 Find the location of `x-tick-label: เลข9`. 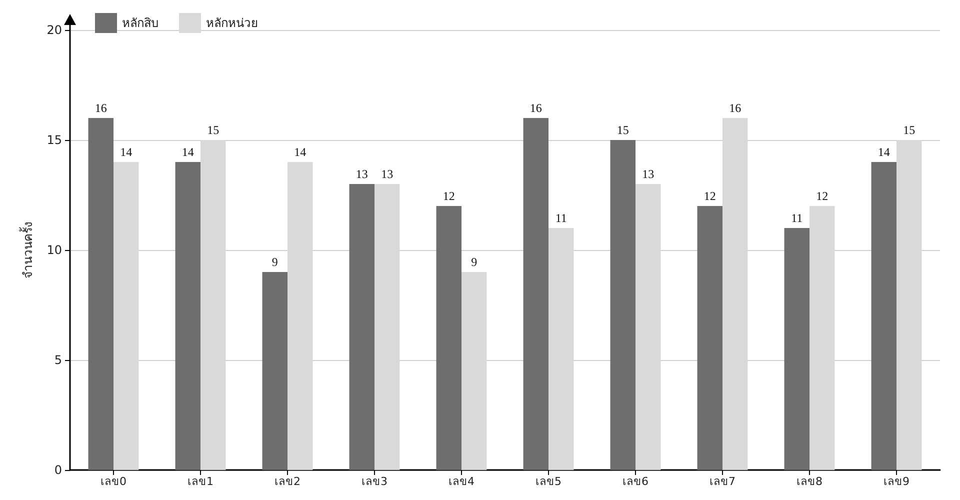

x-tick-label: เลข9 is located at coordinates (897, 481).